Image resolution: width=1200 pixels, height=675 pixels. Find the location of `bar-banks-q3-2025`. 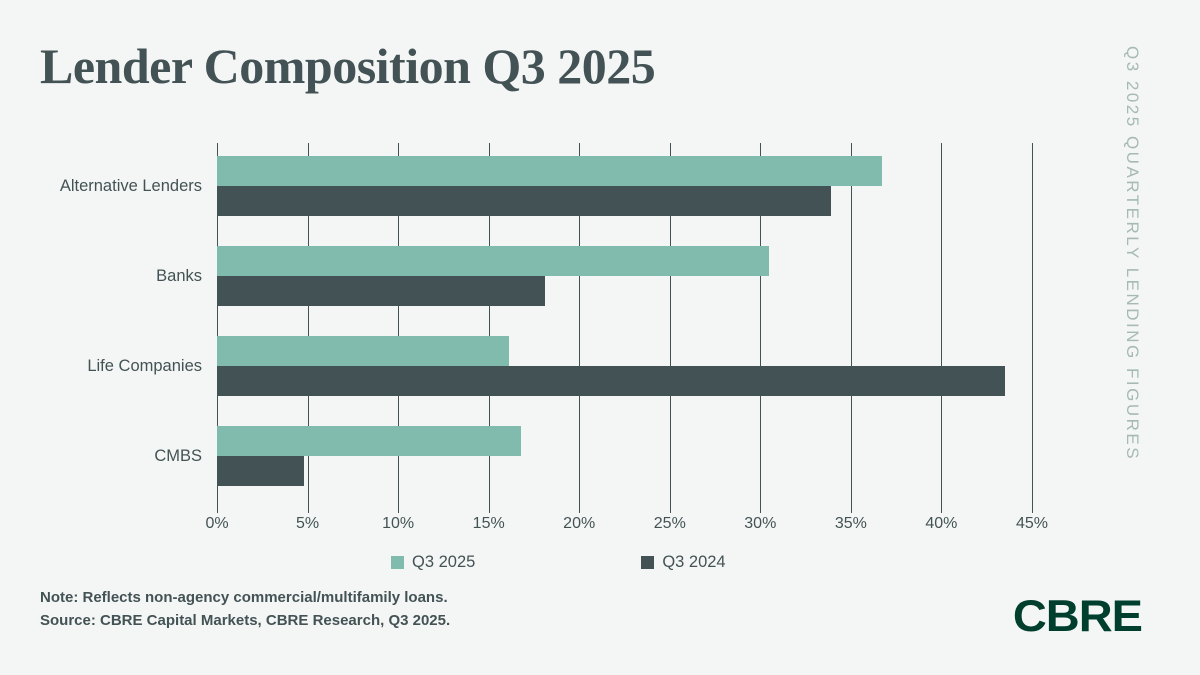

bar-banks-q3-2025 is located at coordinates (493, 261).